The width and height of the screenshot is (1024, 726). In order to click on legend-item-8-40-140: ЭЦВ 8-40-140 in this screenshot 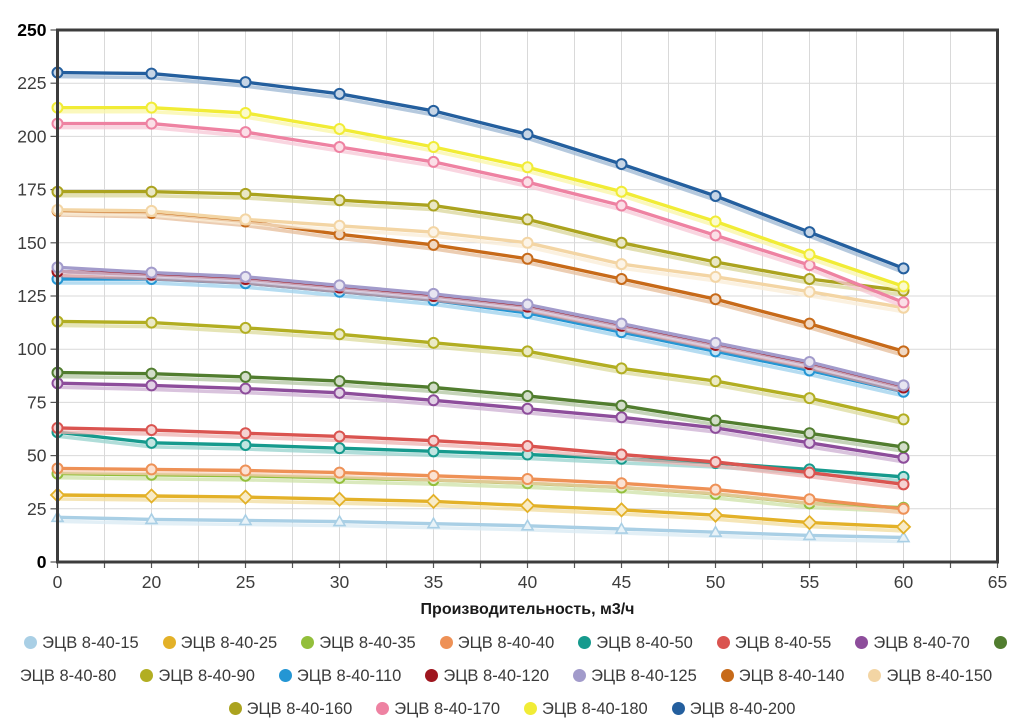, I will do `click(782, 676)`.